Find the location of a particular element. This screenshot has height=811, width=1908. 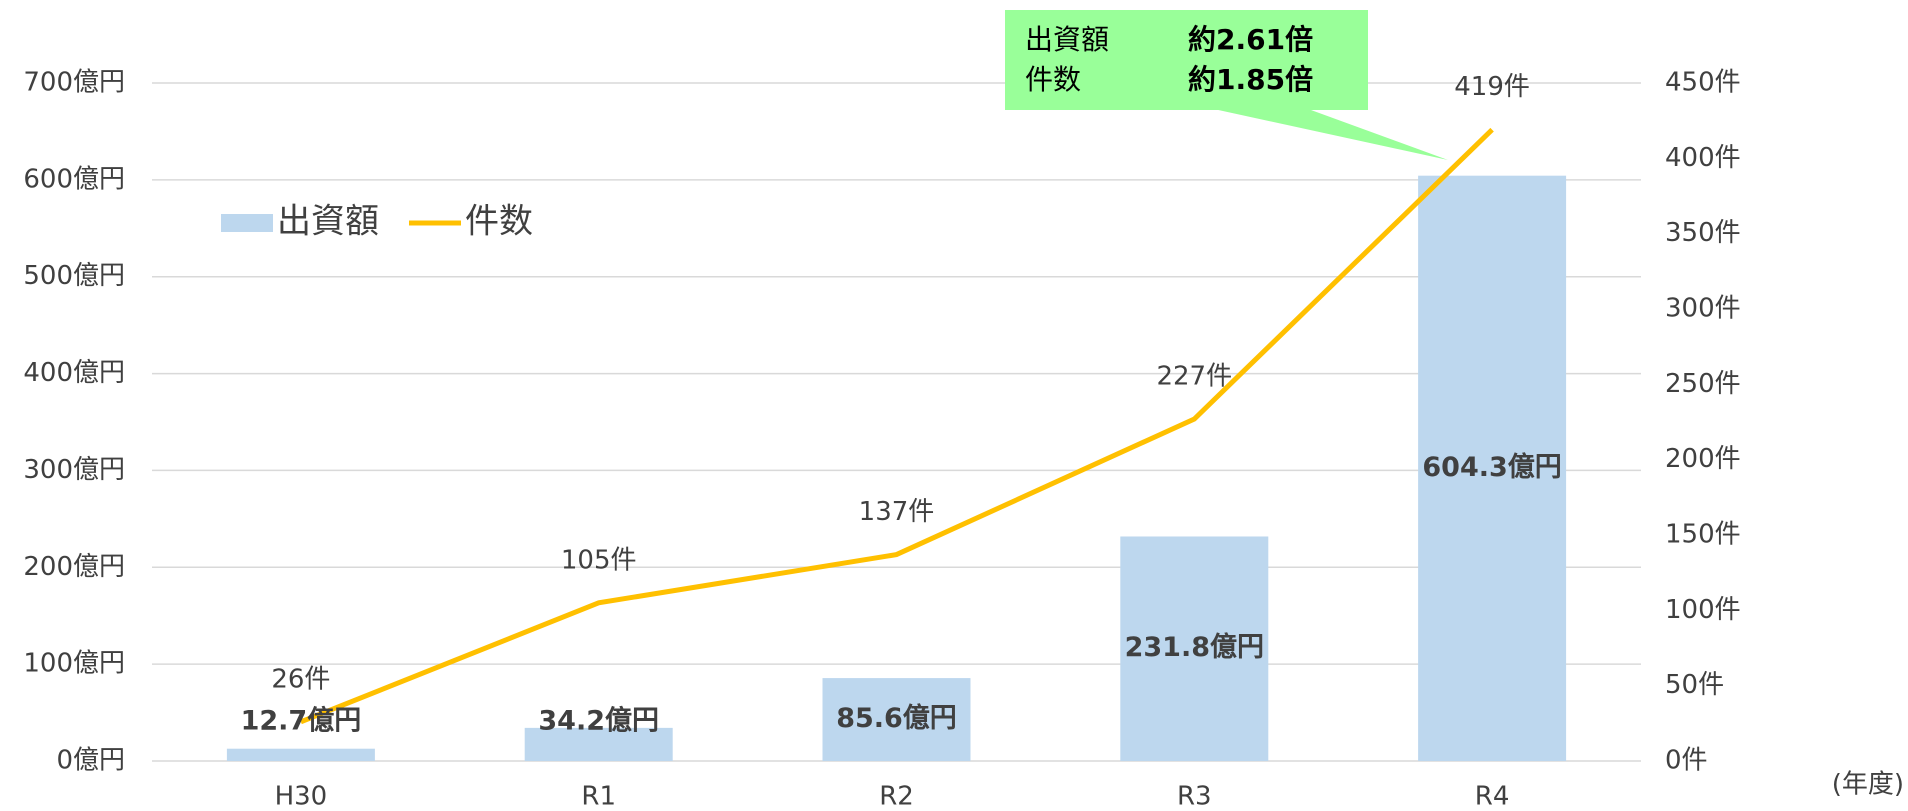

legend-label: 件数 is located at coordinates (499, 222).